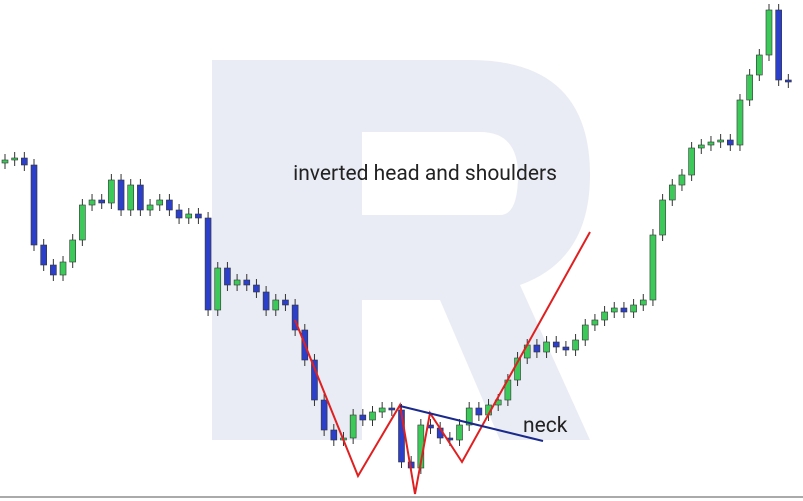  I want to click on watermark-bar, so click(251, 250).